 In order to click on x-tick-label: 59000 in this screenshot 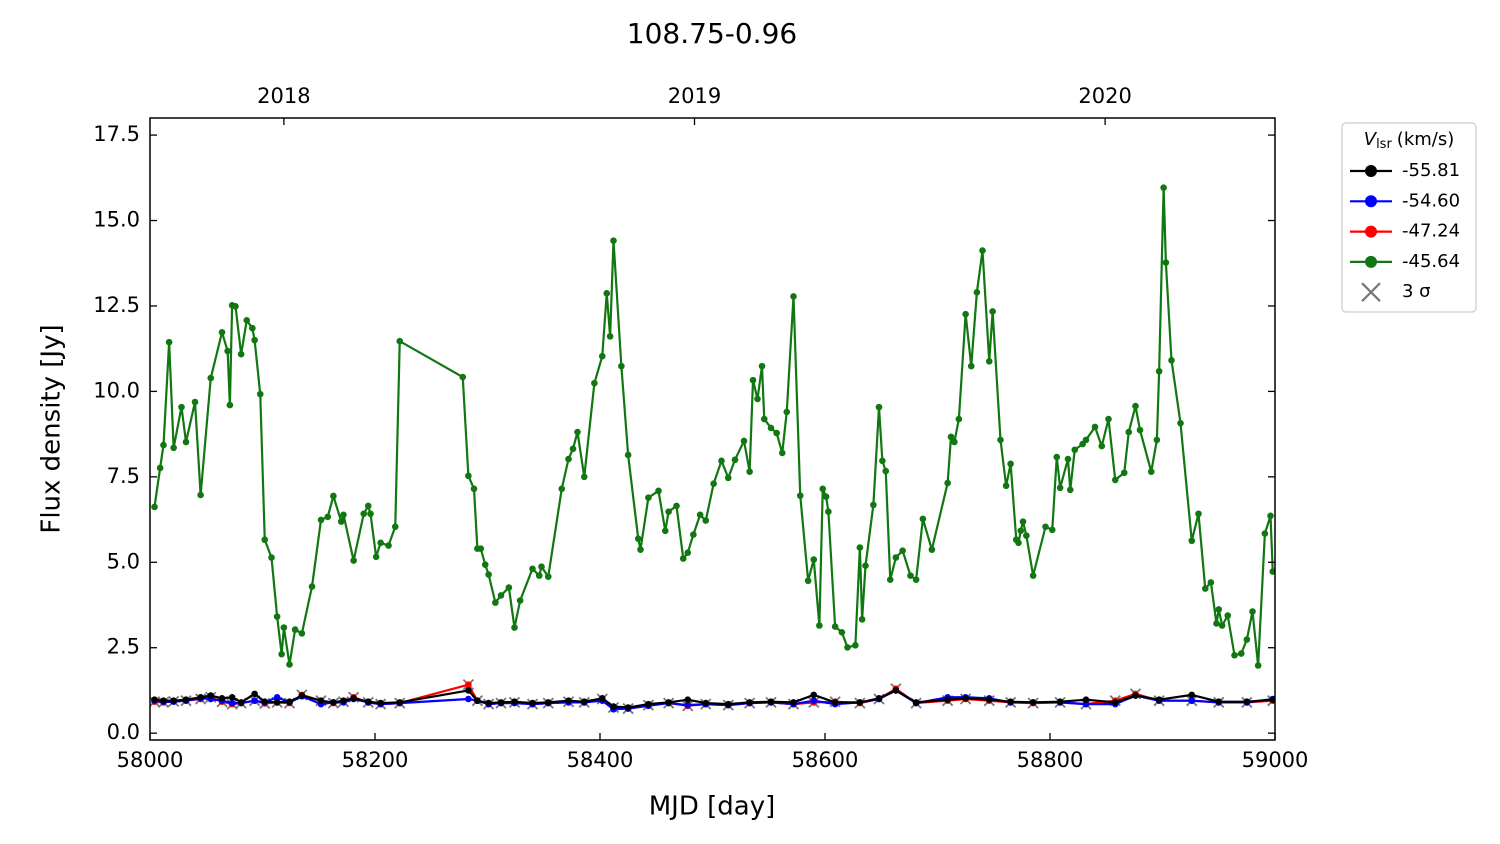, I will do `click(1275, 760)`.